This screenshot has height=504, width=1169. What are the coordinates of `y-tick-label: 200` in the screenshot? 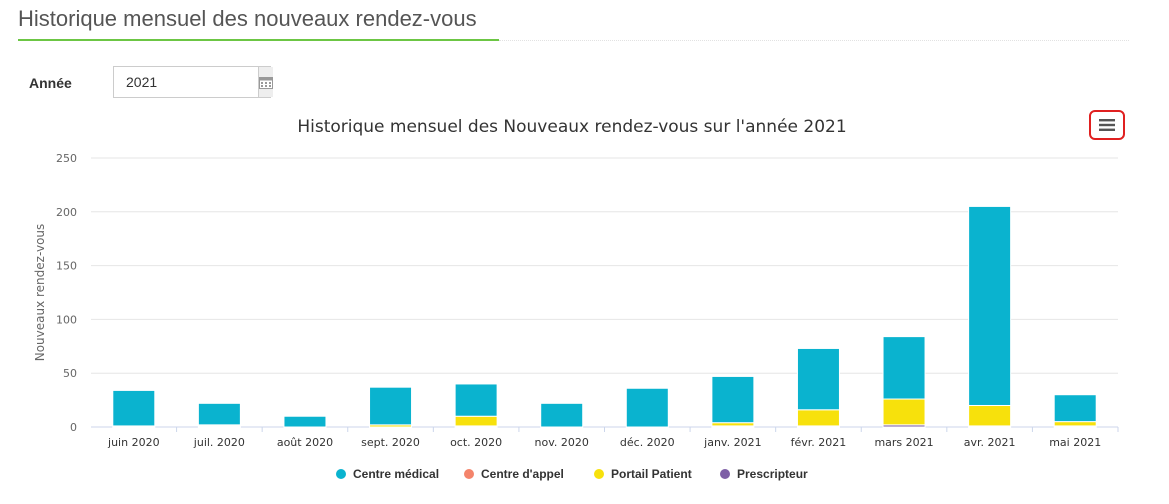 It's located at (66, 212).